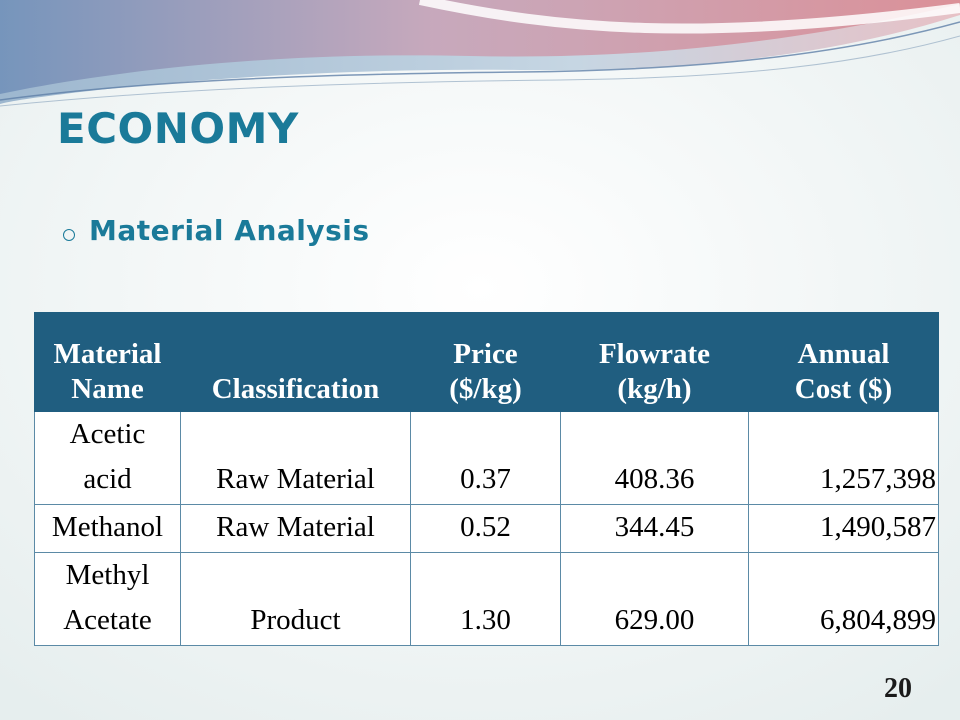 The image size is (960, 720). What do you see at coordinates (480, 53) in the screenshot?
I see `header-wave-decoration` at bounding box center [480, 53].